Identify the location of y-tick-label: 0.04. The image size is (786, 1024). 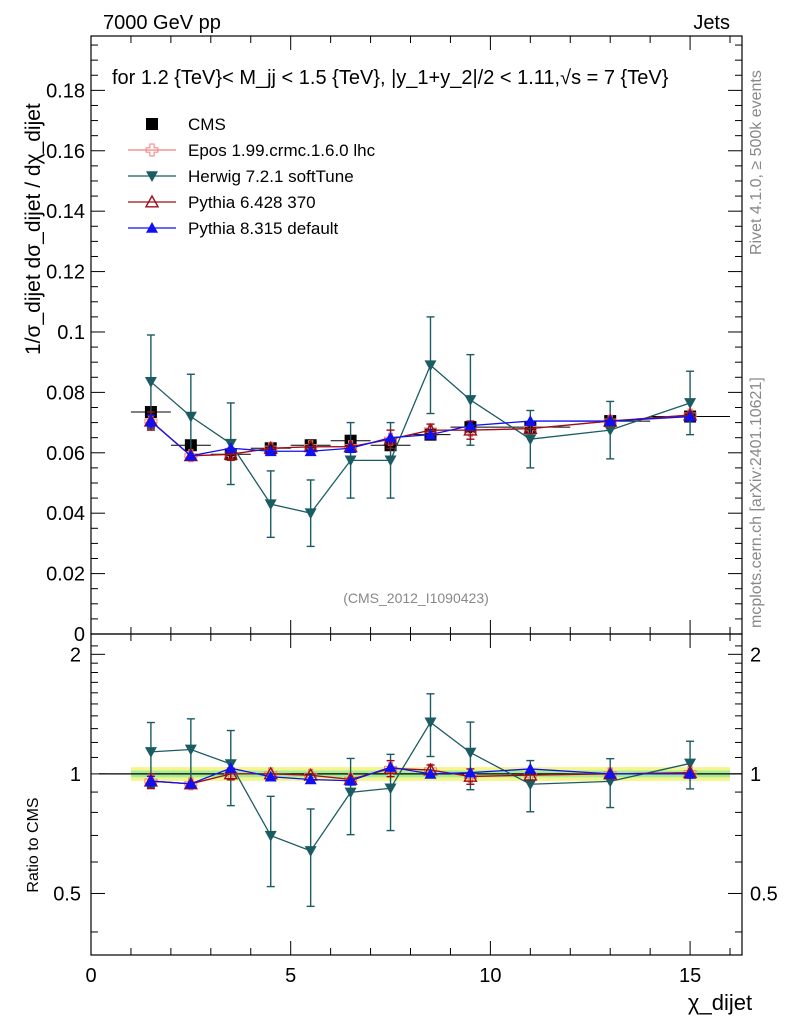
(65, 514).